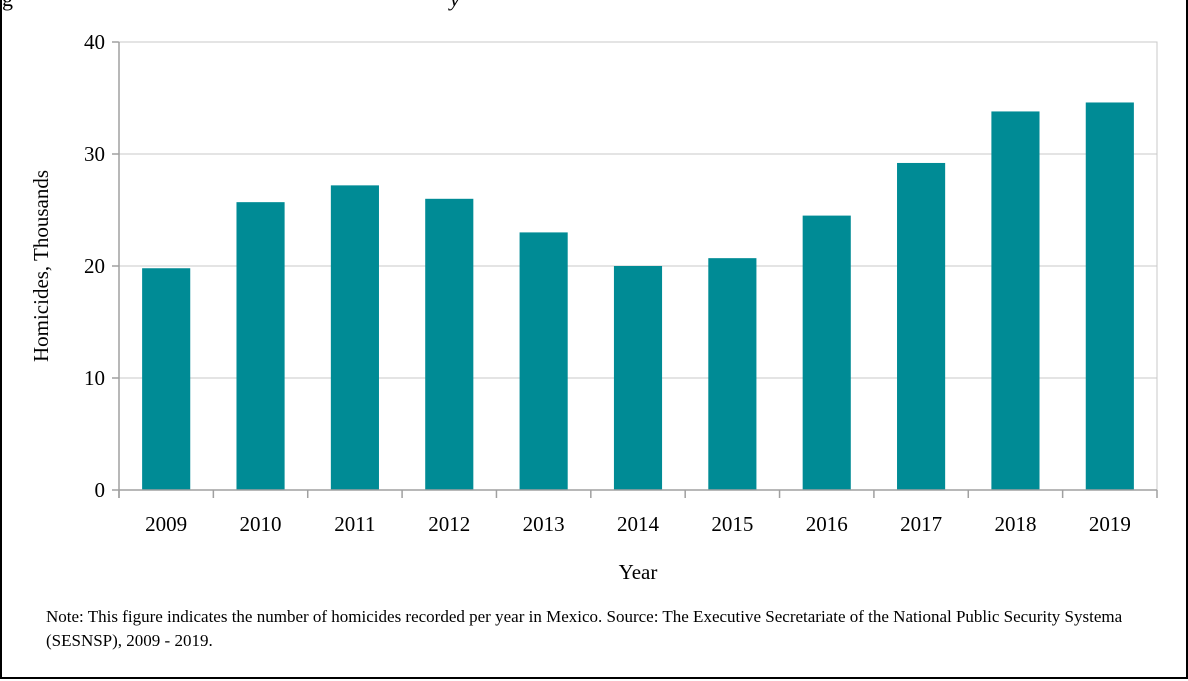  Describe the element at coordinates (94, 42) in the screenshot. I see `y-tick-label: 40` at that location.